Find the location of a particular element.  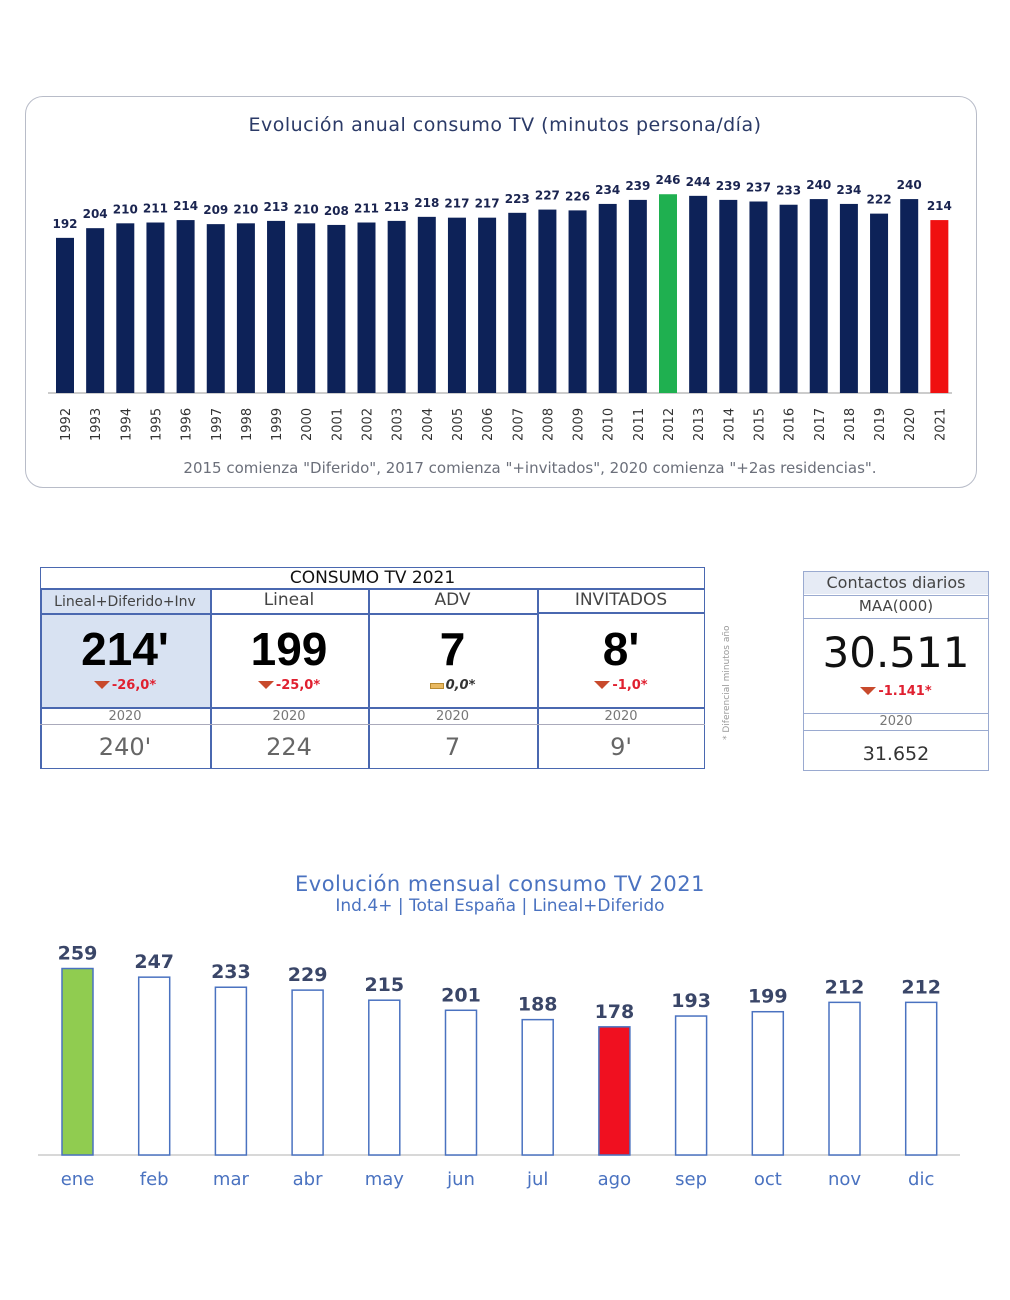

data-label: 239 is located at coordinates (637, 186).